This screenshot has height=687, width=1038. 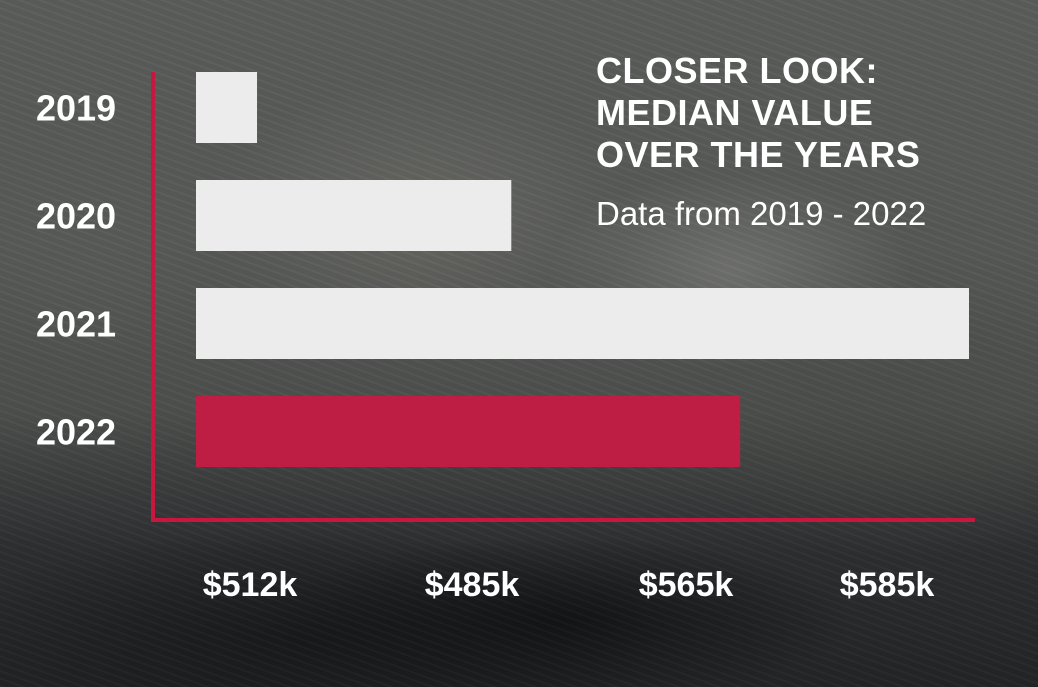 What do you see at coordinates (758, 154) in the screenshot?
I see `chart-title-line-3: OVER THE YEARS` at bounding box center [758, 154].